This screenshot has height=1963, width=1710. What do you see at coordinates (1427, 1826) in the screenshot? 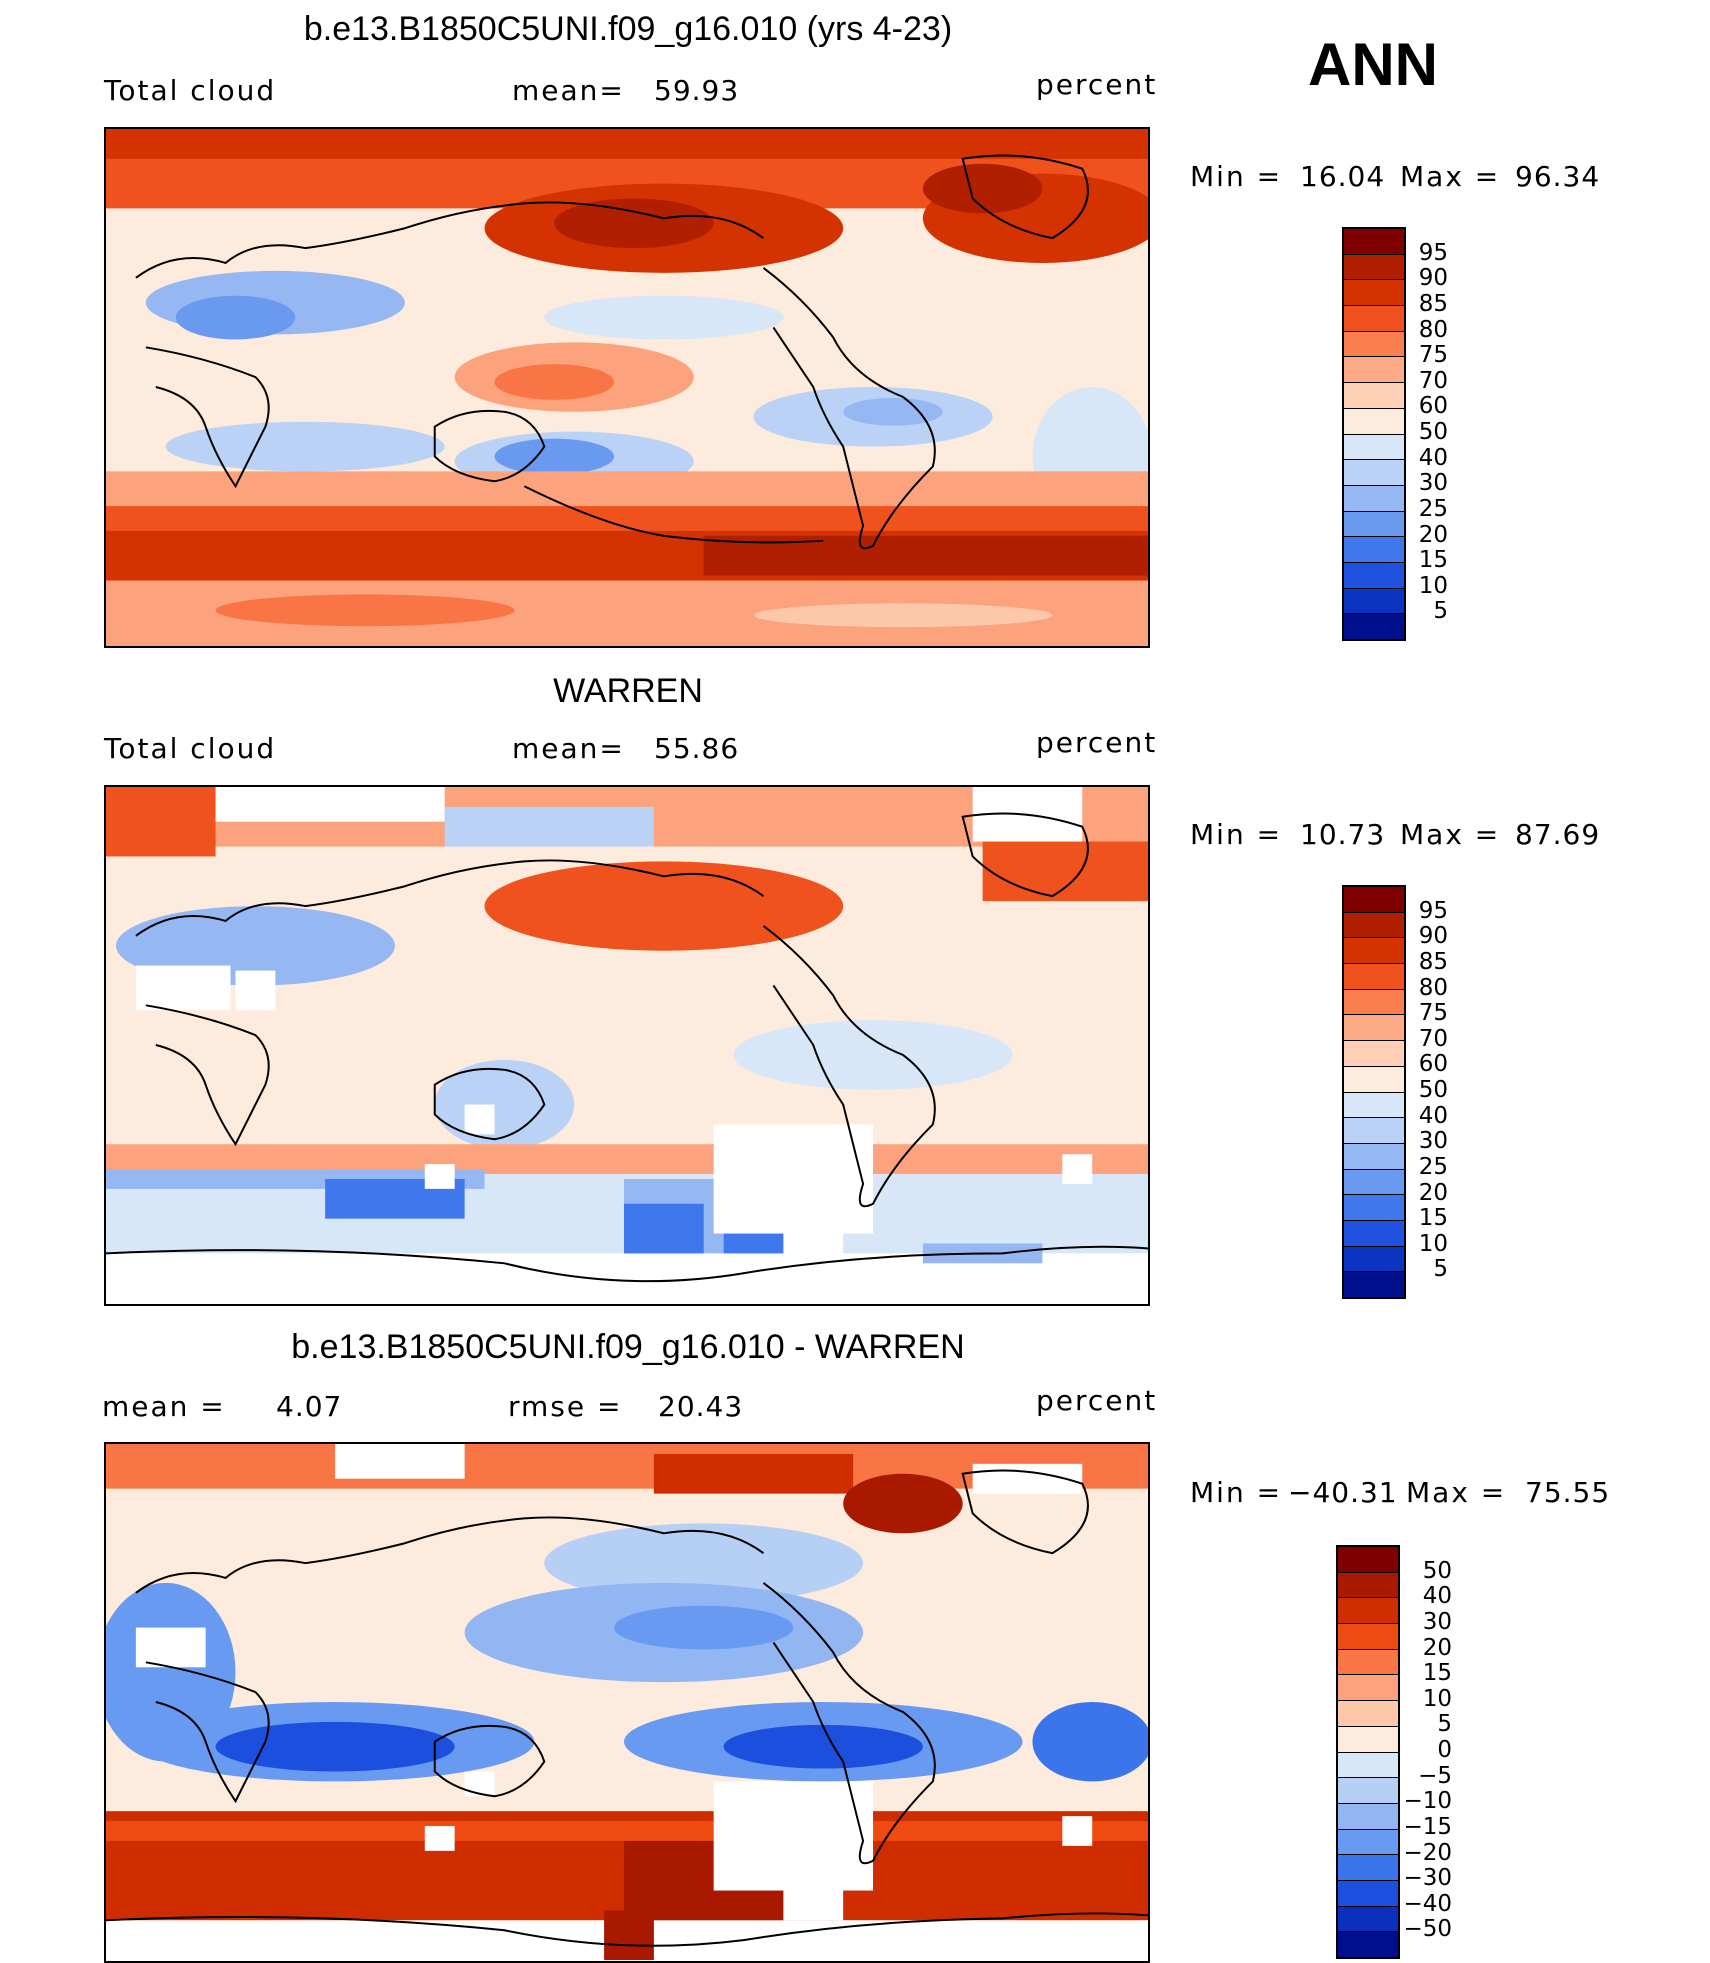
I see `colorbar-level-label: −15` at bounding box center [1427, 1826].